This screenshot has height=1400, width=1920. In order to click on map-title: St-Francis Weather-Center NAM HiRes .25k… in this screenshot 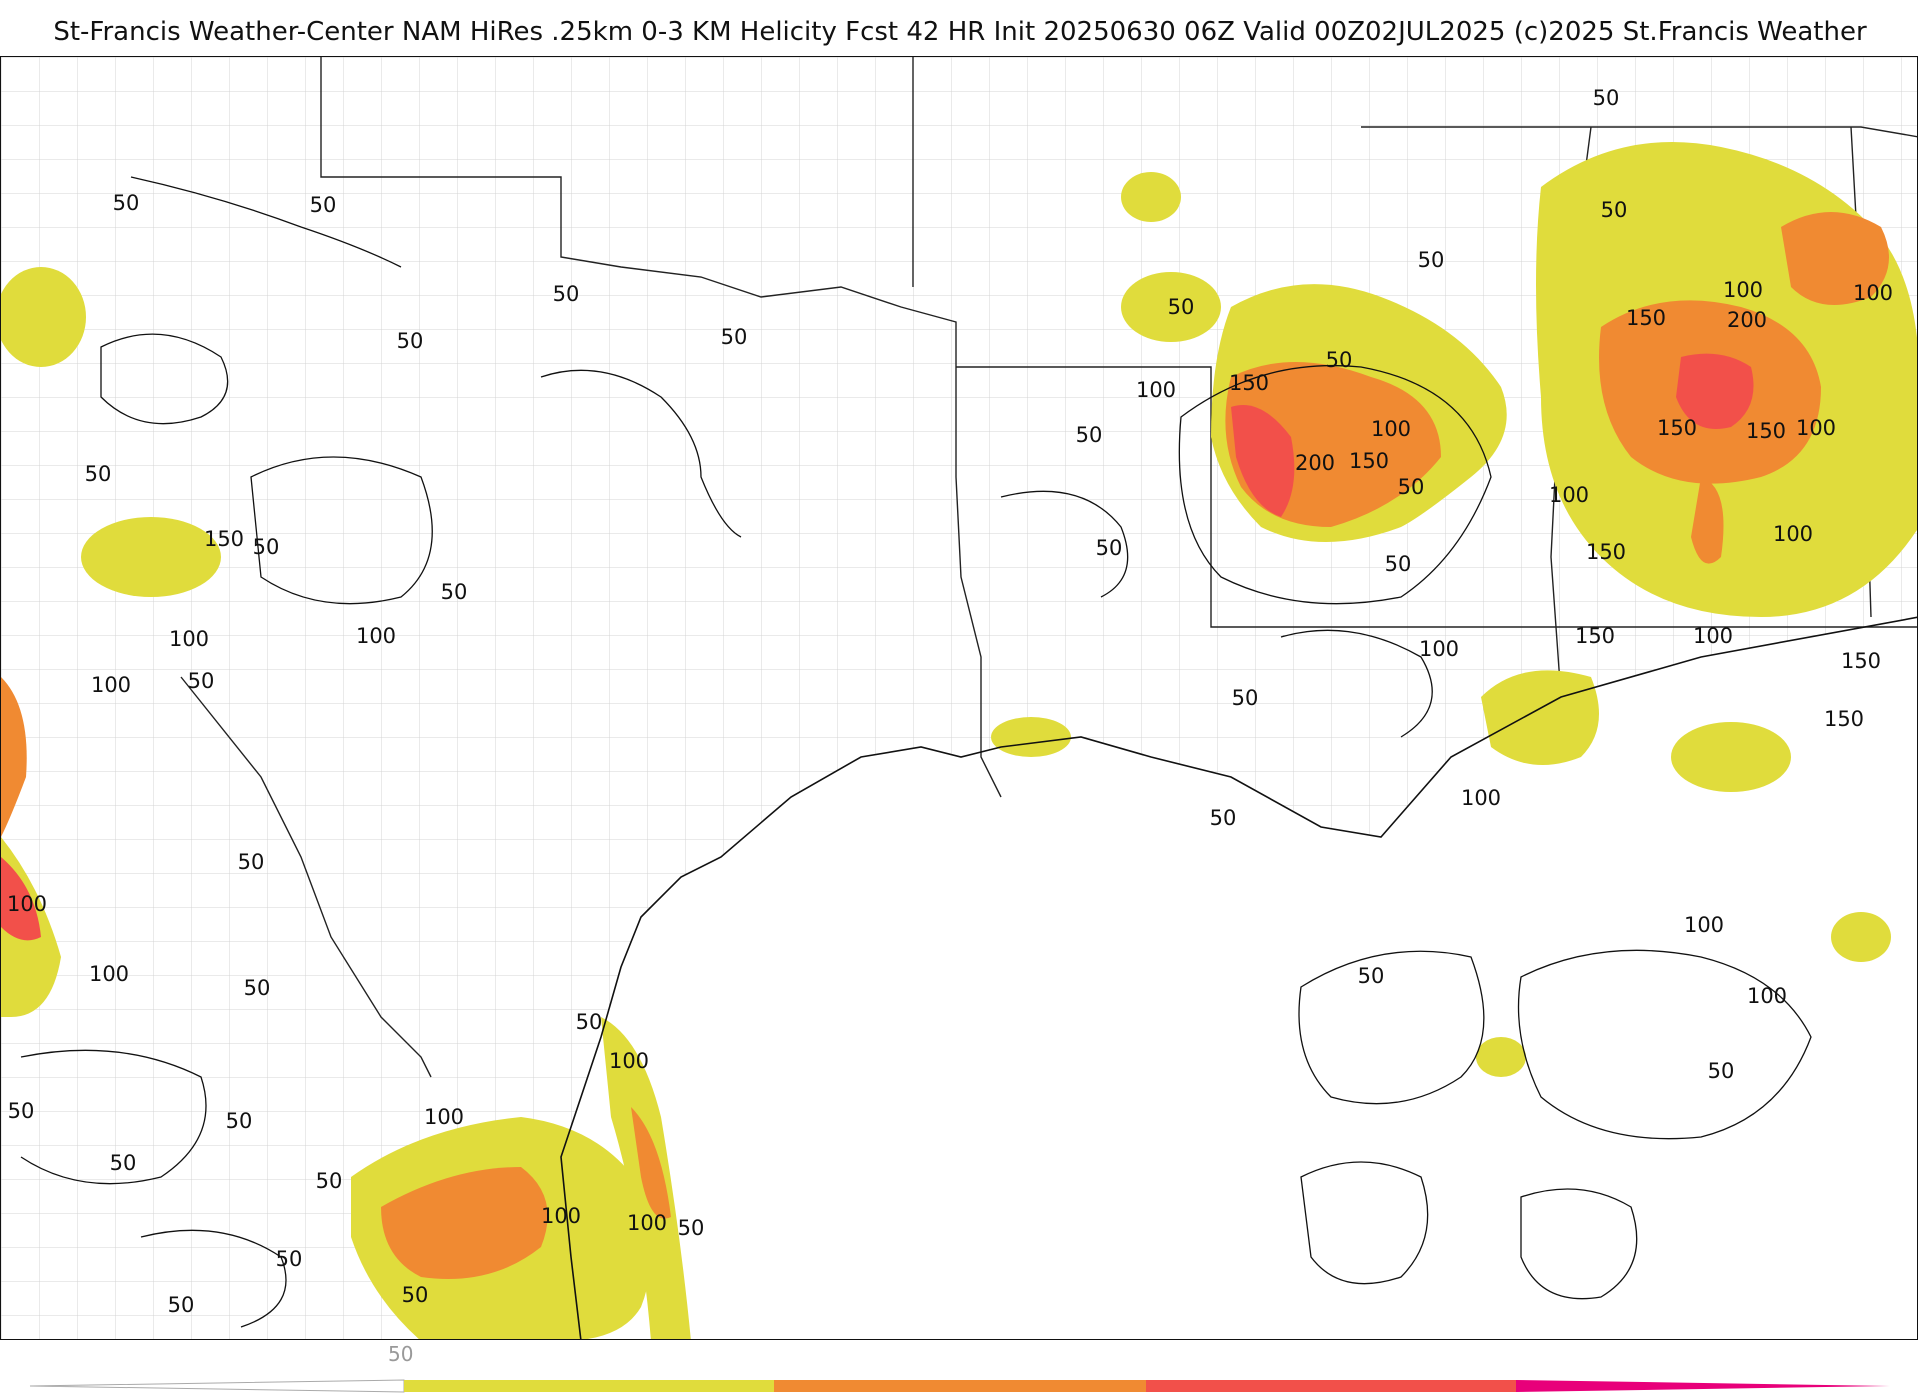, I will do `click(960, 32)`.